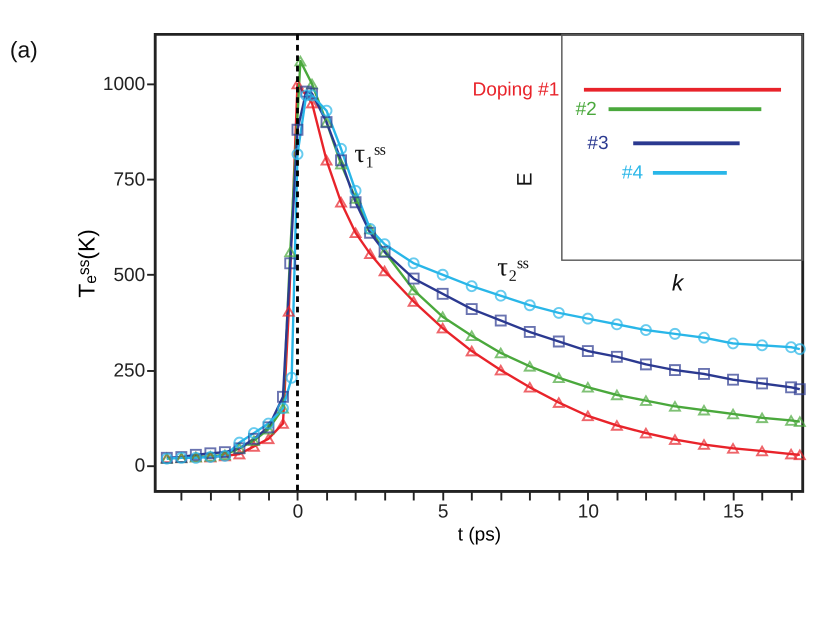 Image resolution: width=817 pixels, height=626 pixels. I want to click on text: #2, so click(586, 109).